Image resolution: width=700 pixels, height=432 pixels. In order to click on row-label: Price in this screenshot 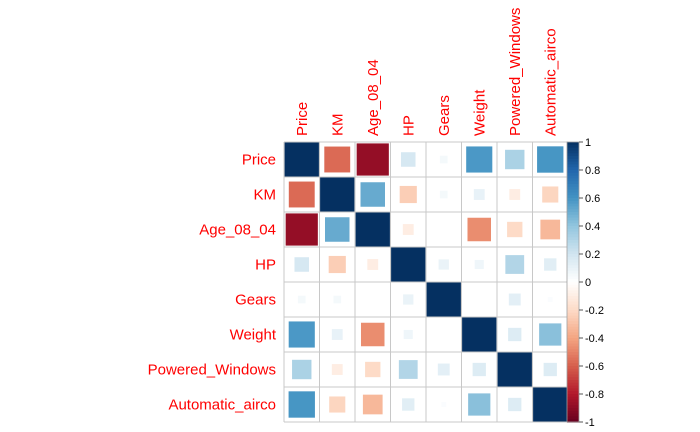, I will do `click(259, 160)`.